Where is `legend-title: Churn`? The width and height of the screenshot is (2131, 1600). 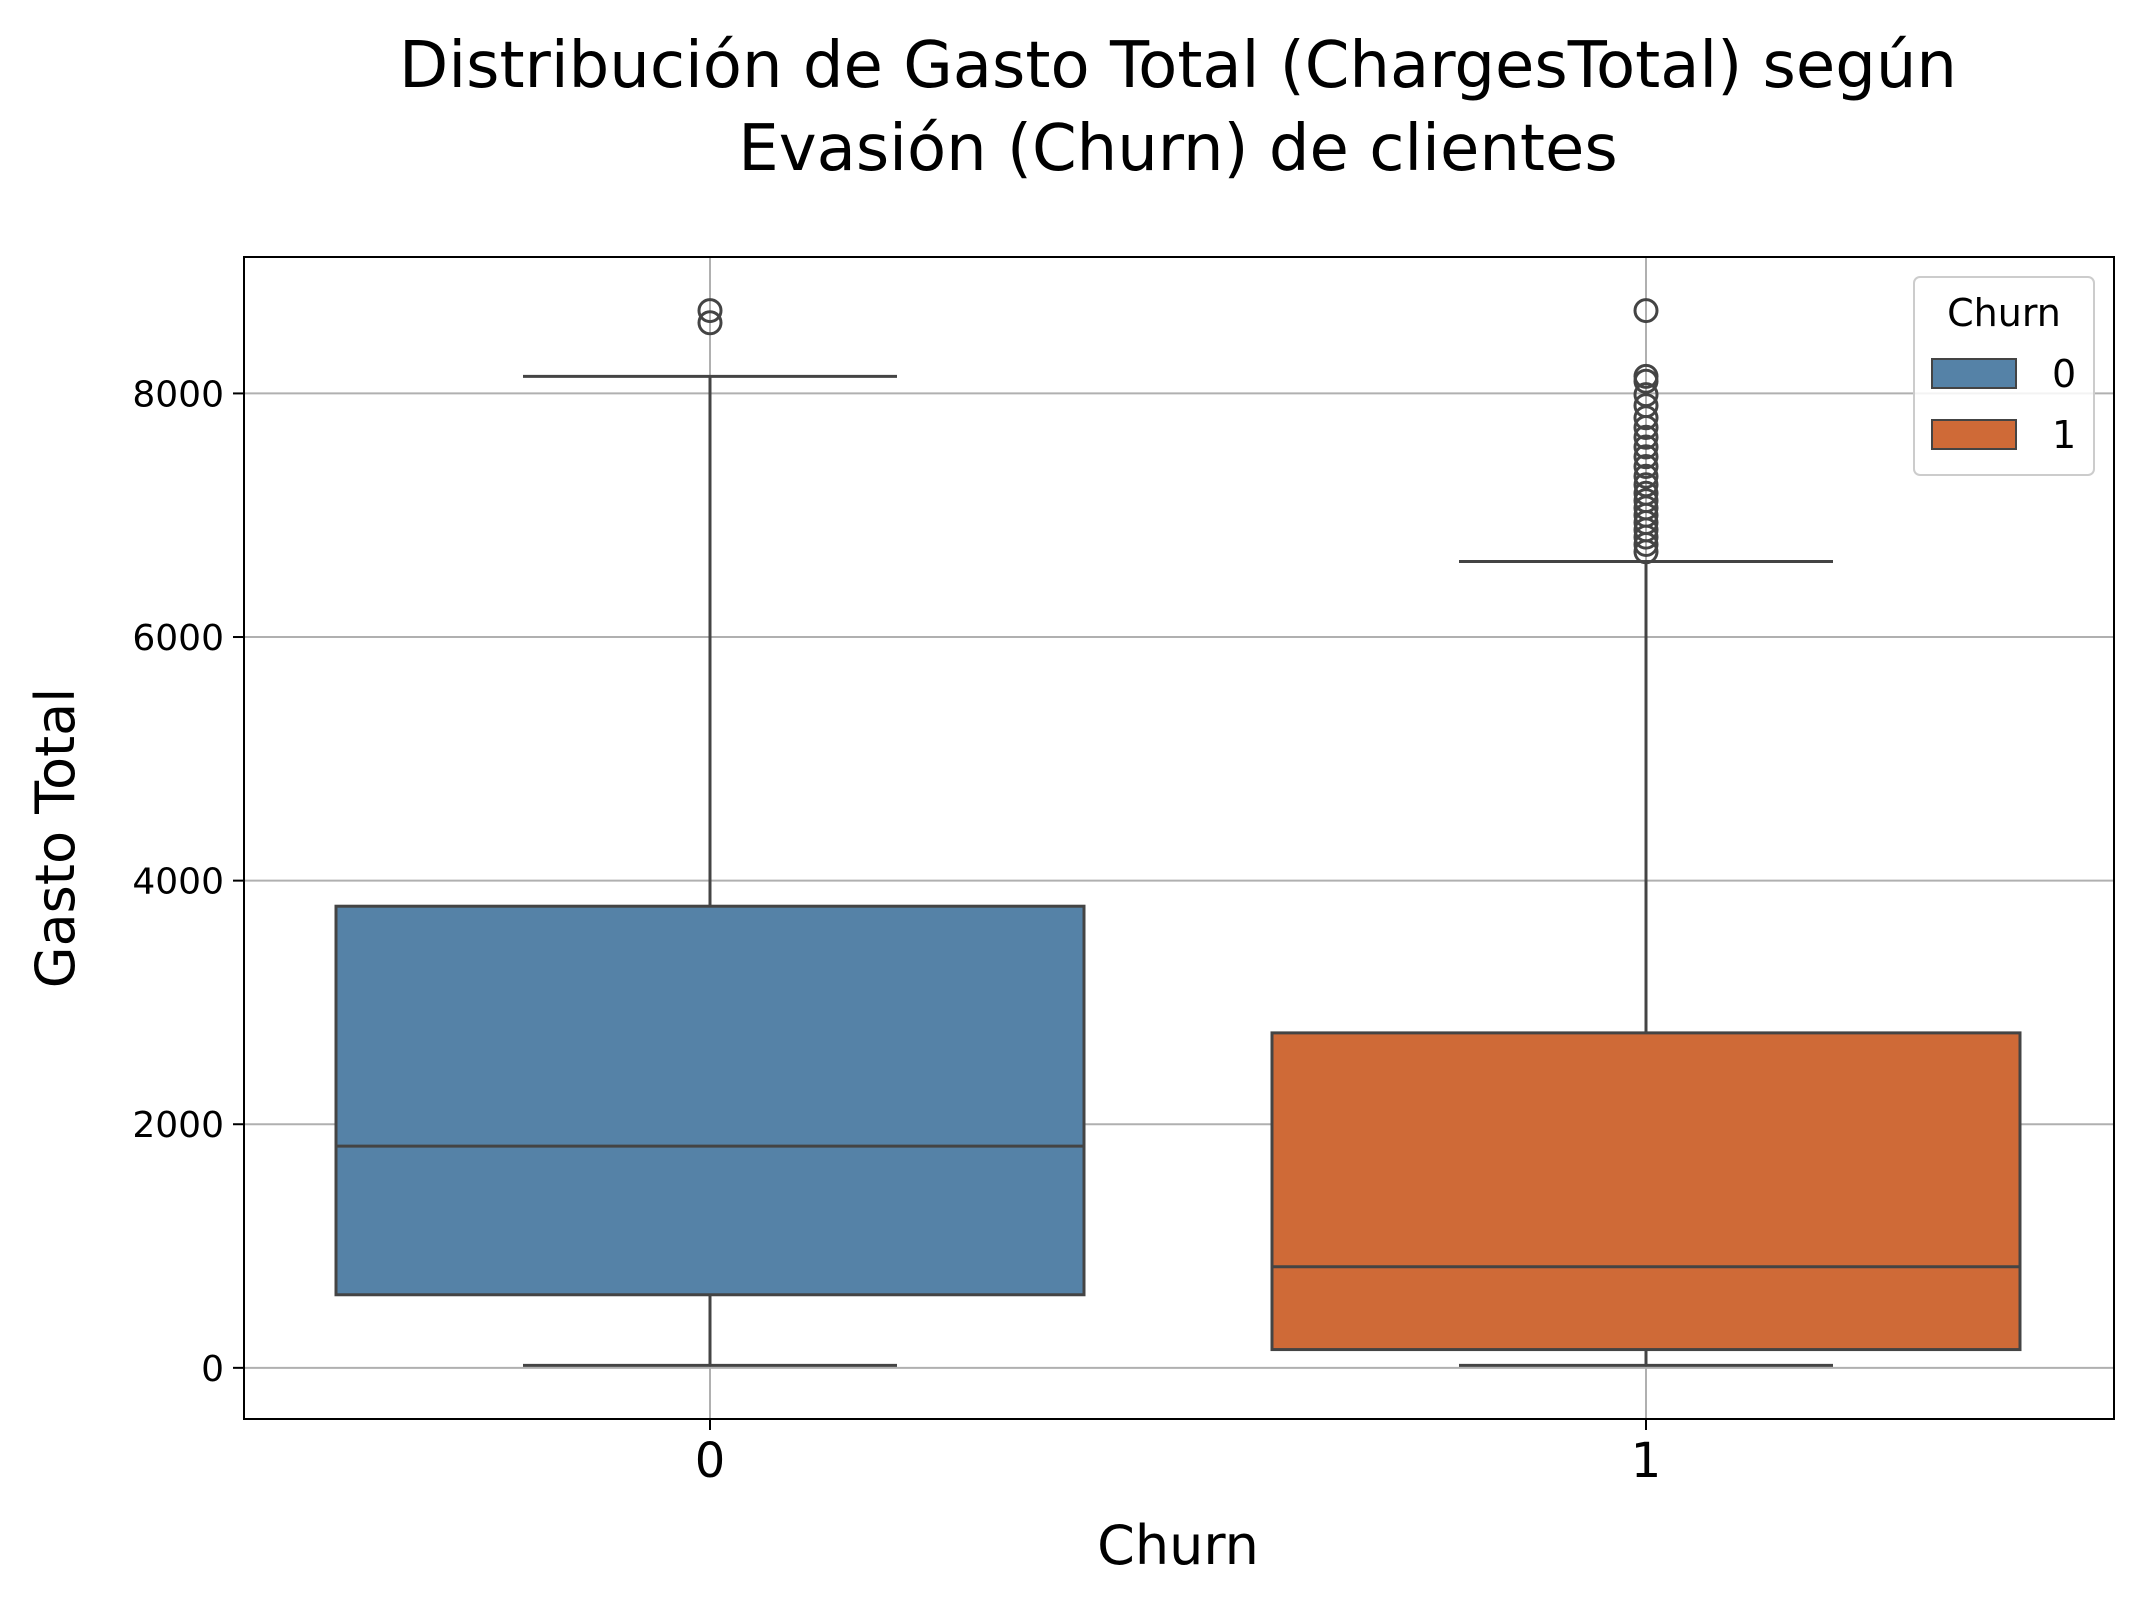
legend-title: Churn is located at coordinates (2004, 313).